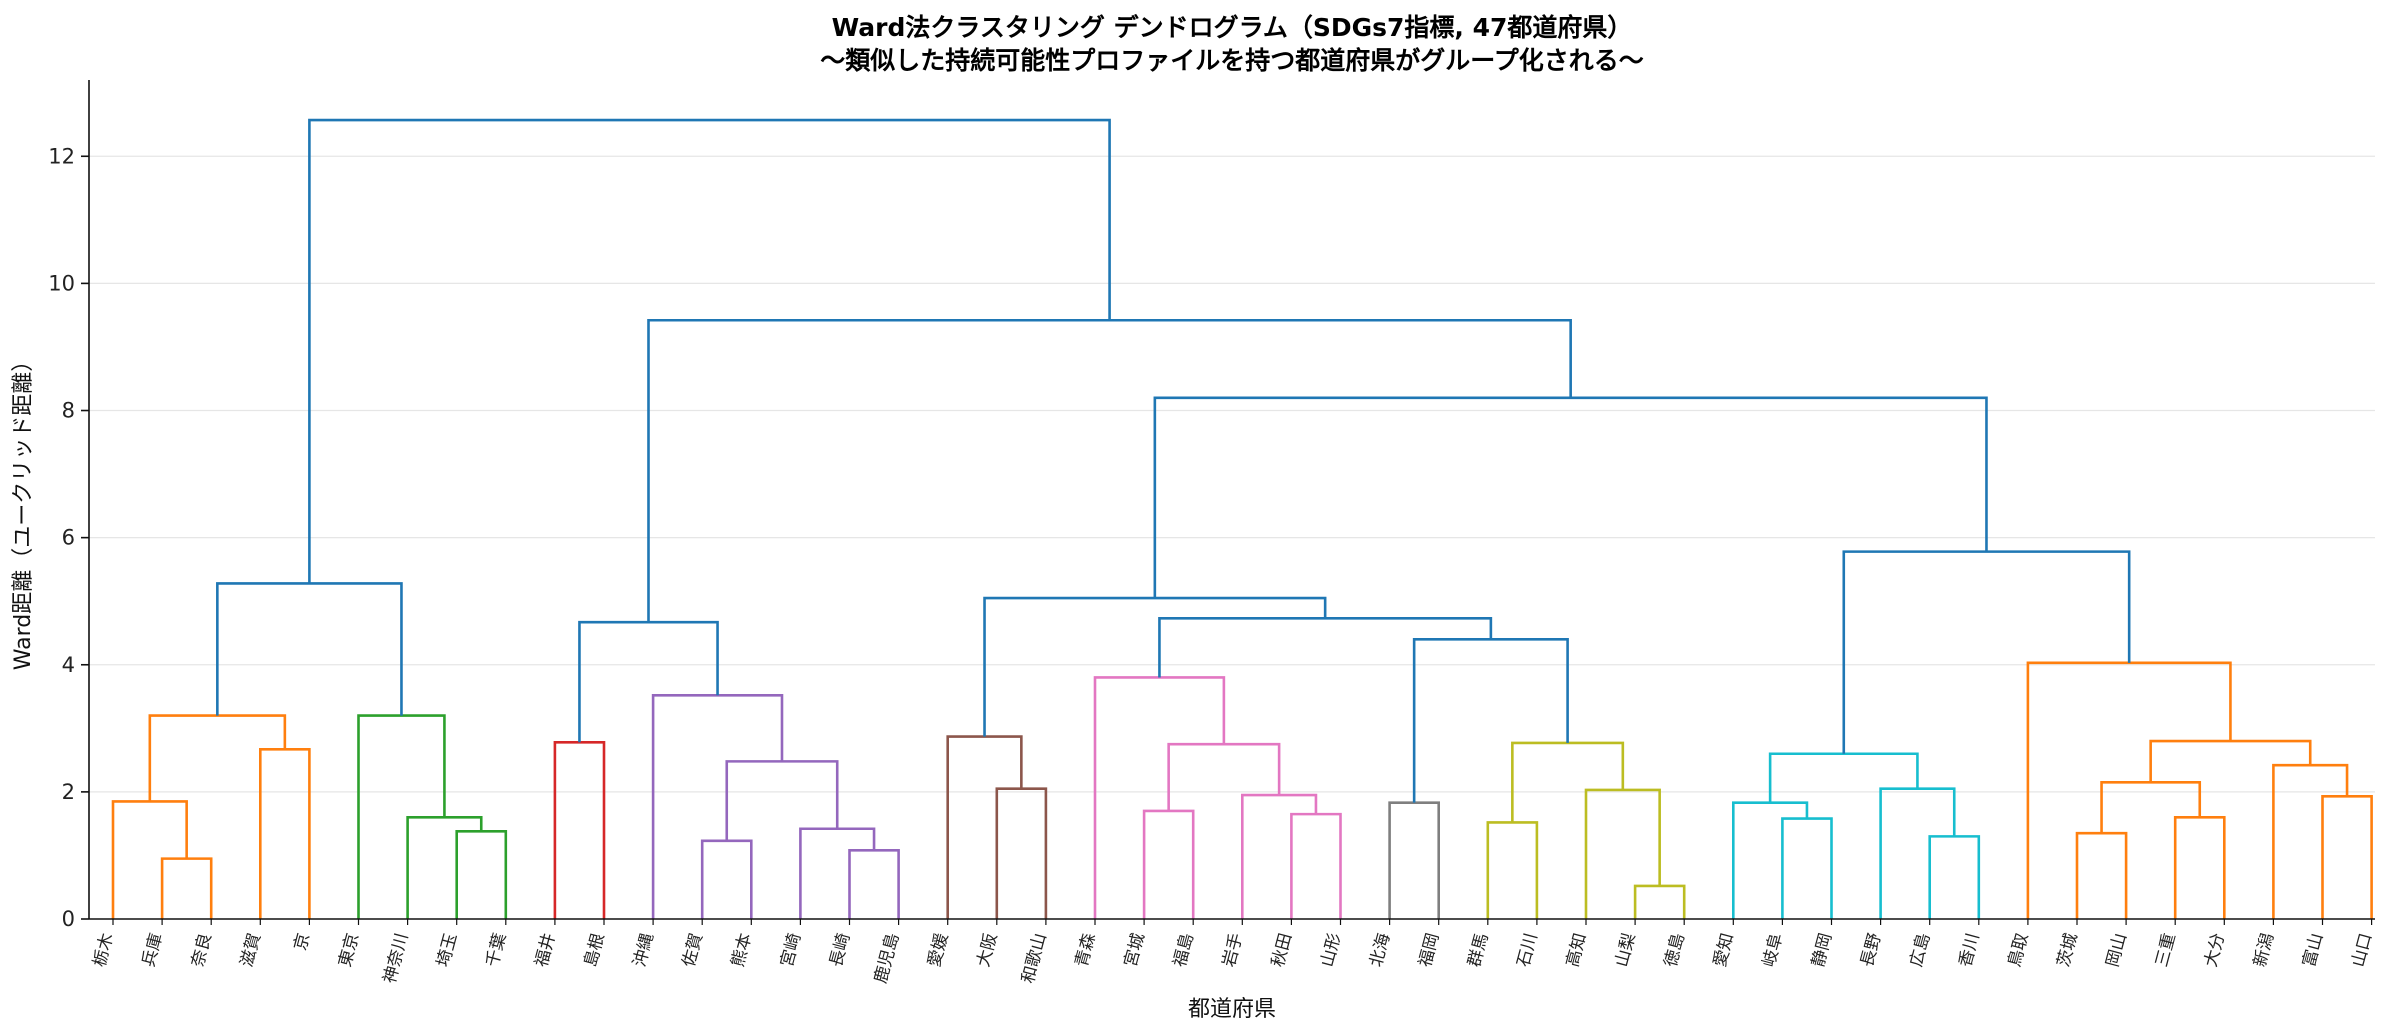  I want to click on leaf-label: 北海, so click(1380, 950).